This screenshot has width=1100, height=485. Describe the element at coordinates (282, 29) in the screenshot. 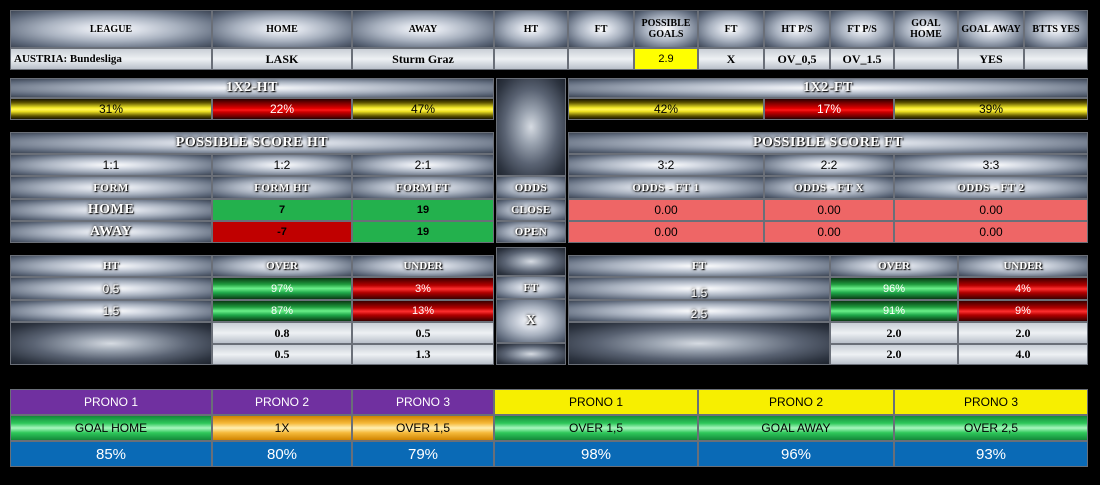

I see `header-home: HOME` at that location.